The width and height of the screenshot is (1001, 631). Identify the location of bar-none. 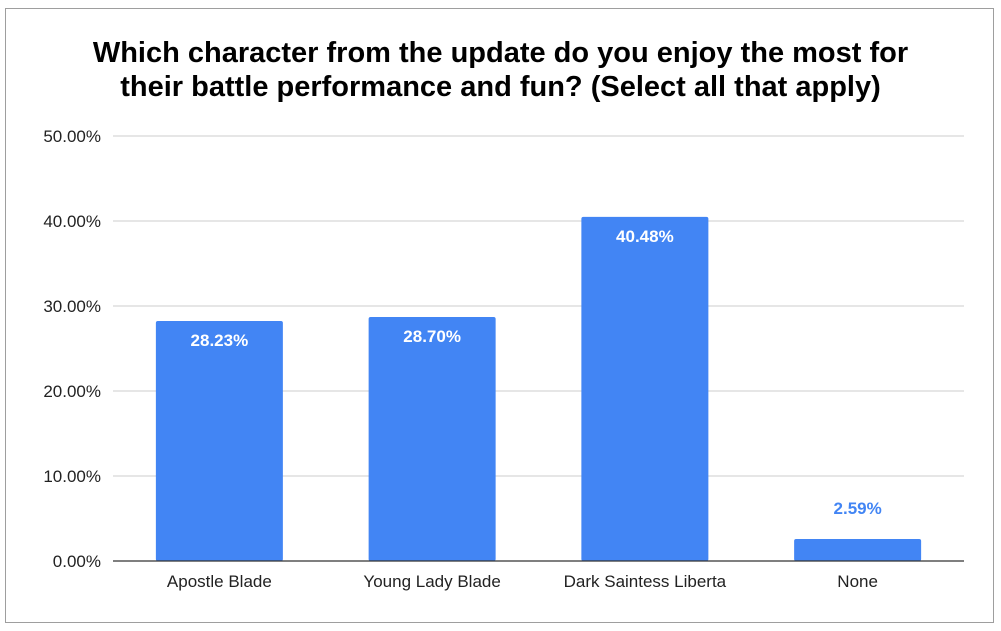
(858, 549).